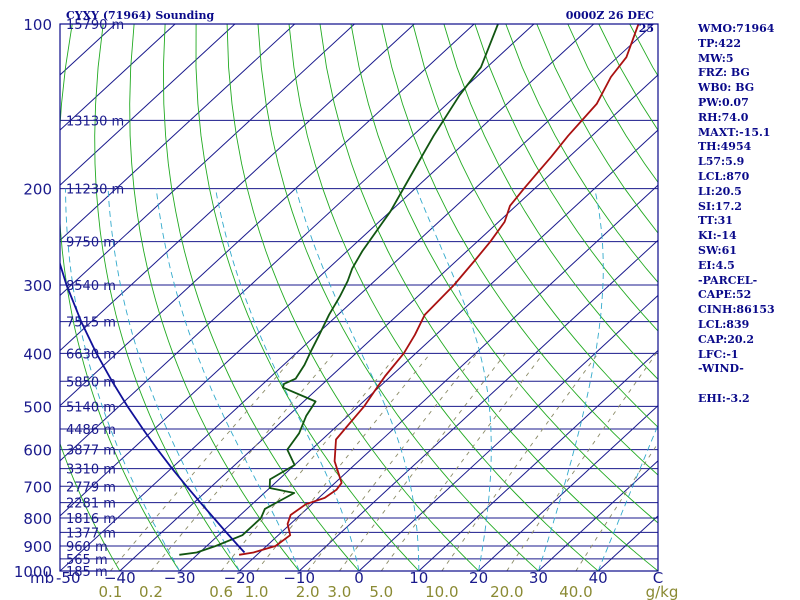 The height and width of the screenshot is (600, 800). Describe the element at coordinates (720, 206) in the screenshot. I see `sounding-index-12: SI:17.2` at that location.